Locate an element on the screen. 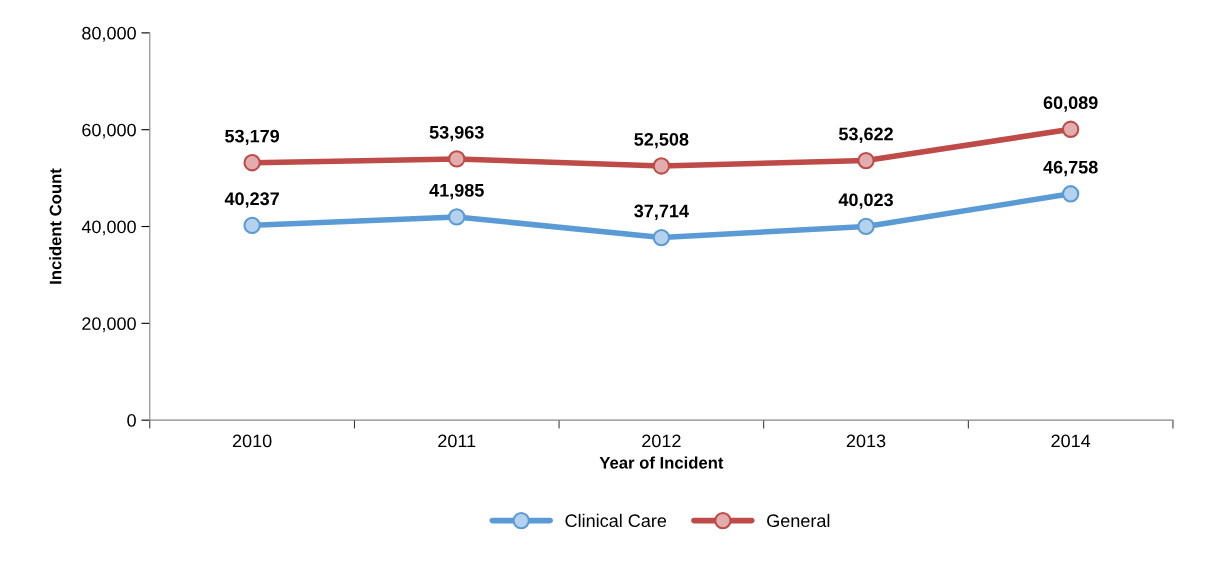 The image size is (1208, 567). data-label: 52,508 is located at coordinates (661, 140).